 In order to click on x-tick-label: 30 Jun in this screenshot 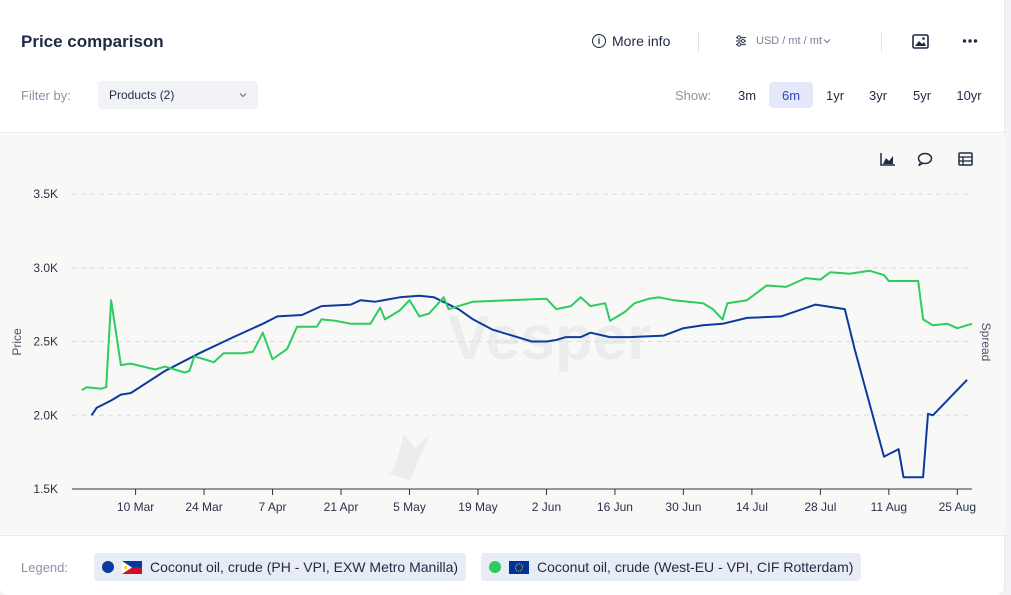, I will do `click(683, 507)`.